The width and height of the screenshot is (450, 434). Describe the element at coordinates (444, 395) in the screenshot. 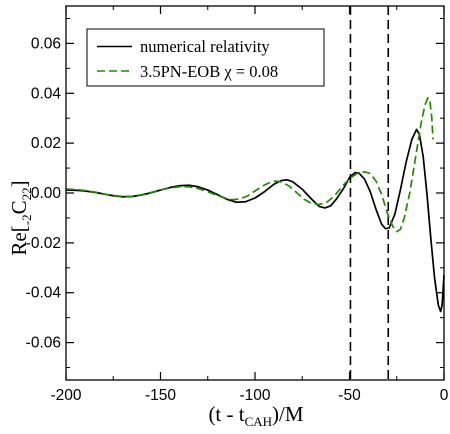

I see `x-tick-label: 0` at that location.